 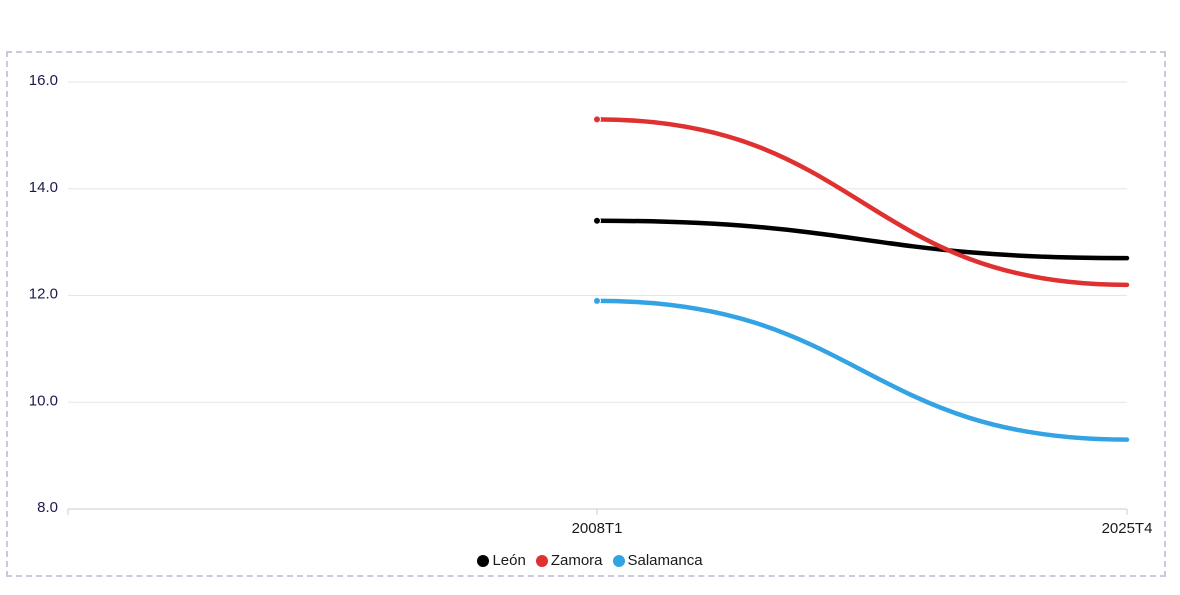 I want to click on legend-label-salamanca: Salamanca, so click(x=665, y=560).